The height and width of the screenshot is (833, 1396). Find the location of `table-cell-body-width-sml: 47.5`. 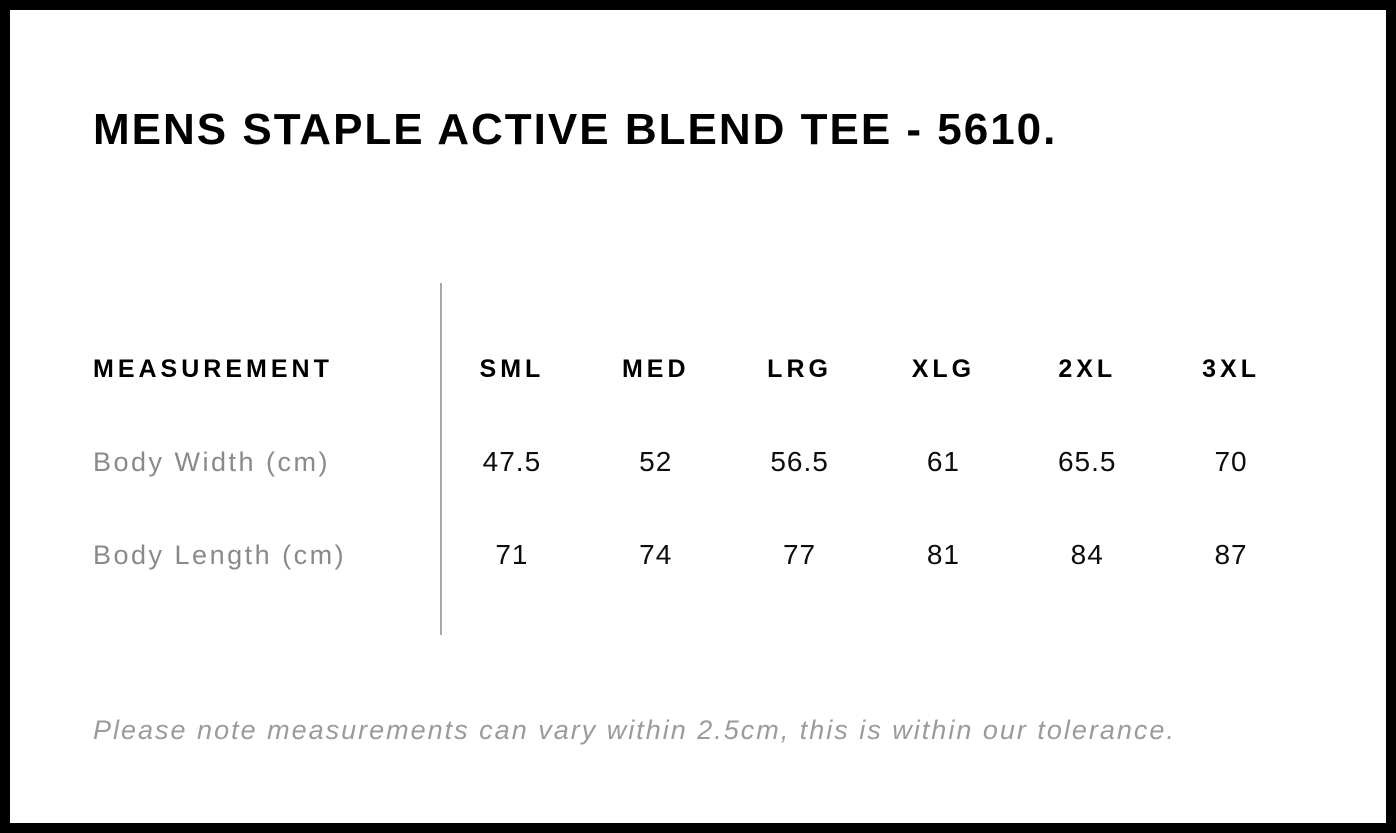

table-cell-body-width-sml: 47.5 is located at coordinates (512, 462).